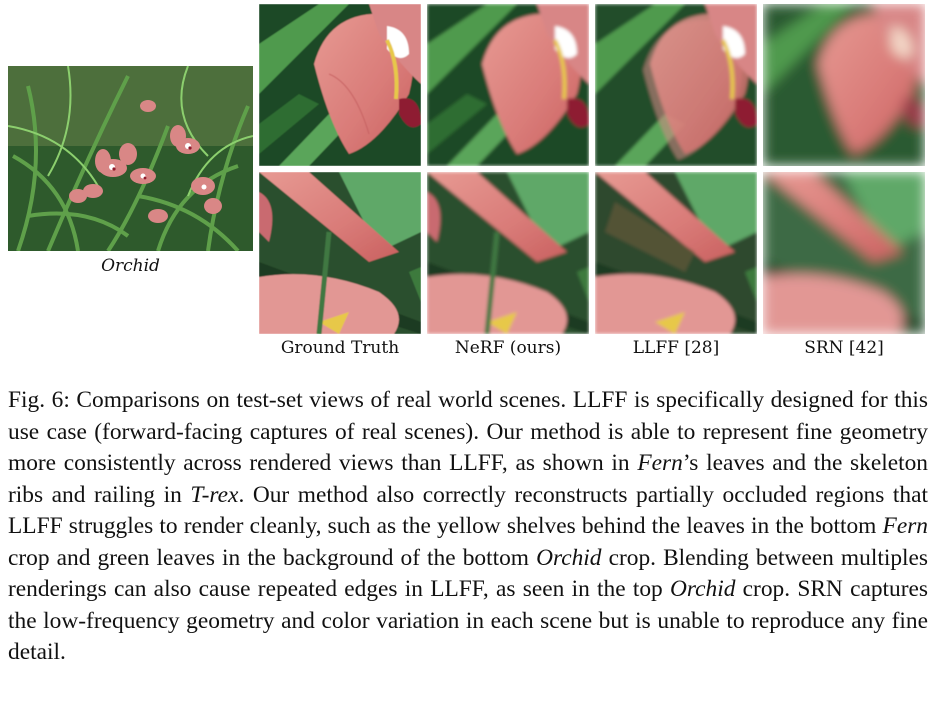 This screenshot has width=936, height=709. What do you see at coordinates (130, 158) in the screenshot?
I see `orchid-overview-photo` at bounding box center [130, 158].